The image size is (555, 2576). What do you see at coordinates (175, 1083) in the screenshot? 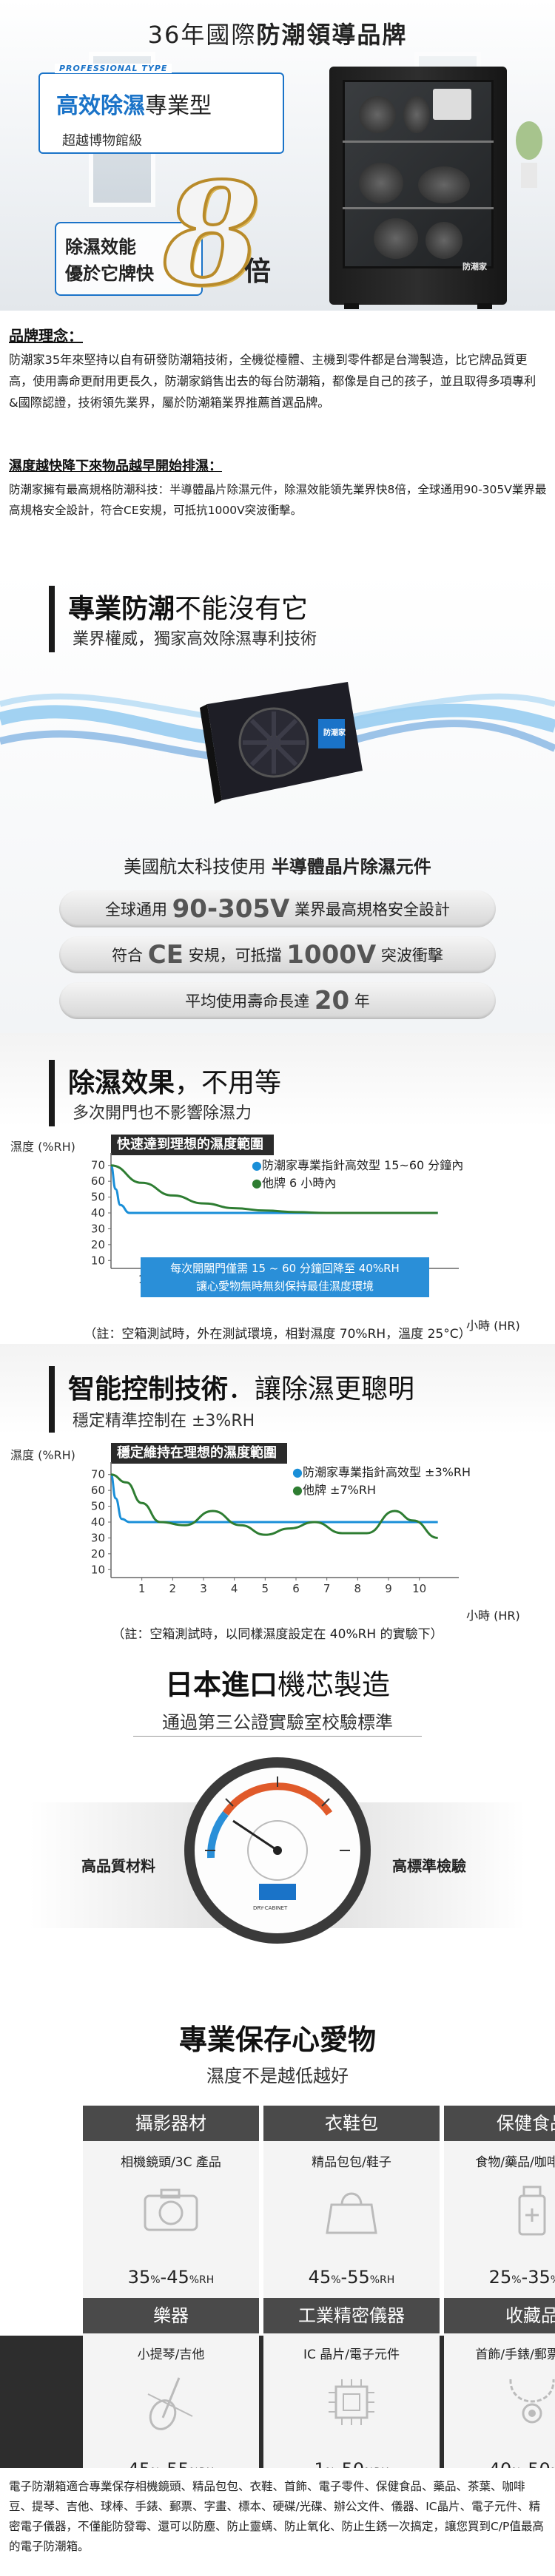
I see `effect-title: 除濕效果，不用等` at bounding box center [175, 1083].